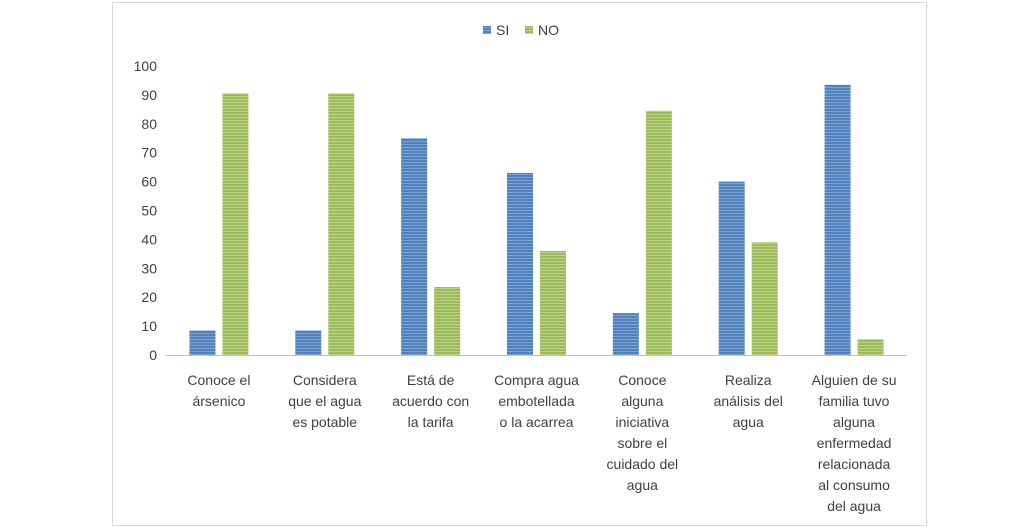  I want to click on legend-swatch-no, so click(529, 30).